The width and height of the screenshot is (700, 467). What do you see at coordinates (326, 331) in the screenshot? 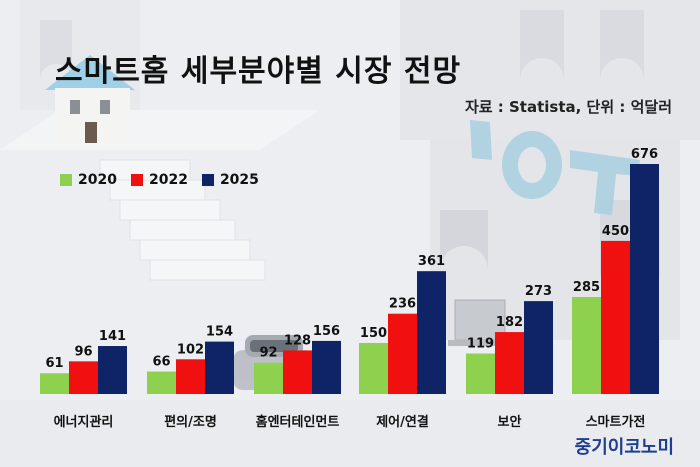
I see `data-label-2025-2: 156` at bounding box center [326, 331].